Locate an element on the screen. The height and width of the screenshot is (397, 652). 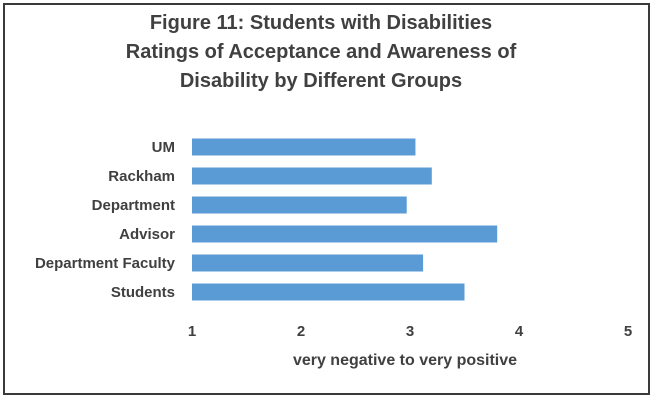
x-axis-label: very negative to very positive is located at coordinates (405, 360).